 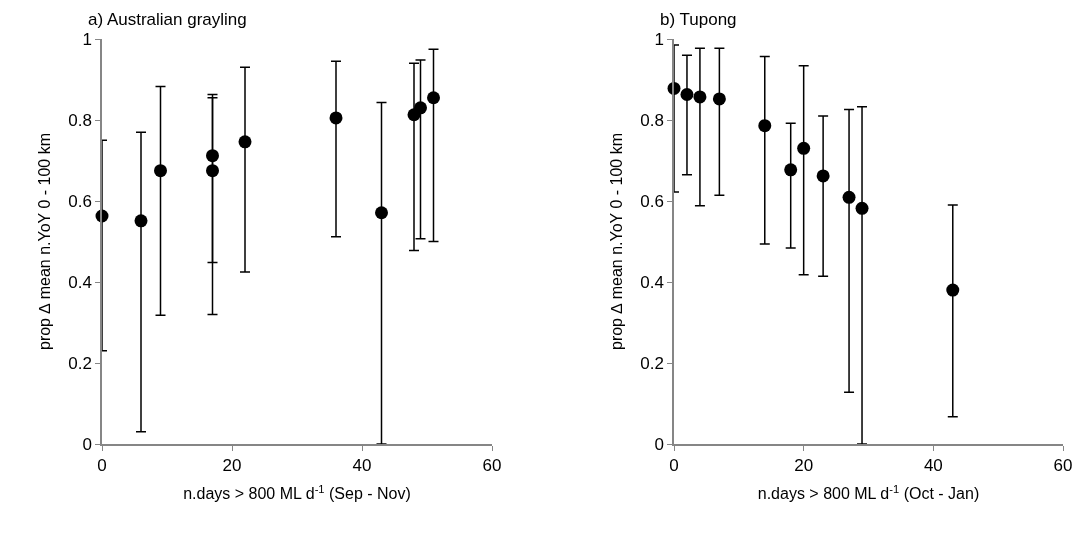 What do you see at coordinates (698, 20) in the screenshot?
I see `chart-title: b) Tupong` at bounding box center [698, 20].